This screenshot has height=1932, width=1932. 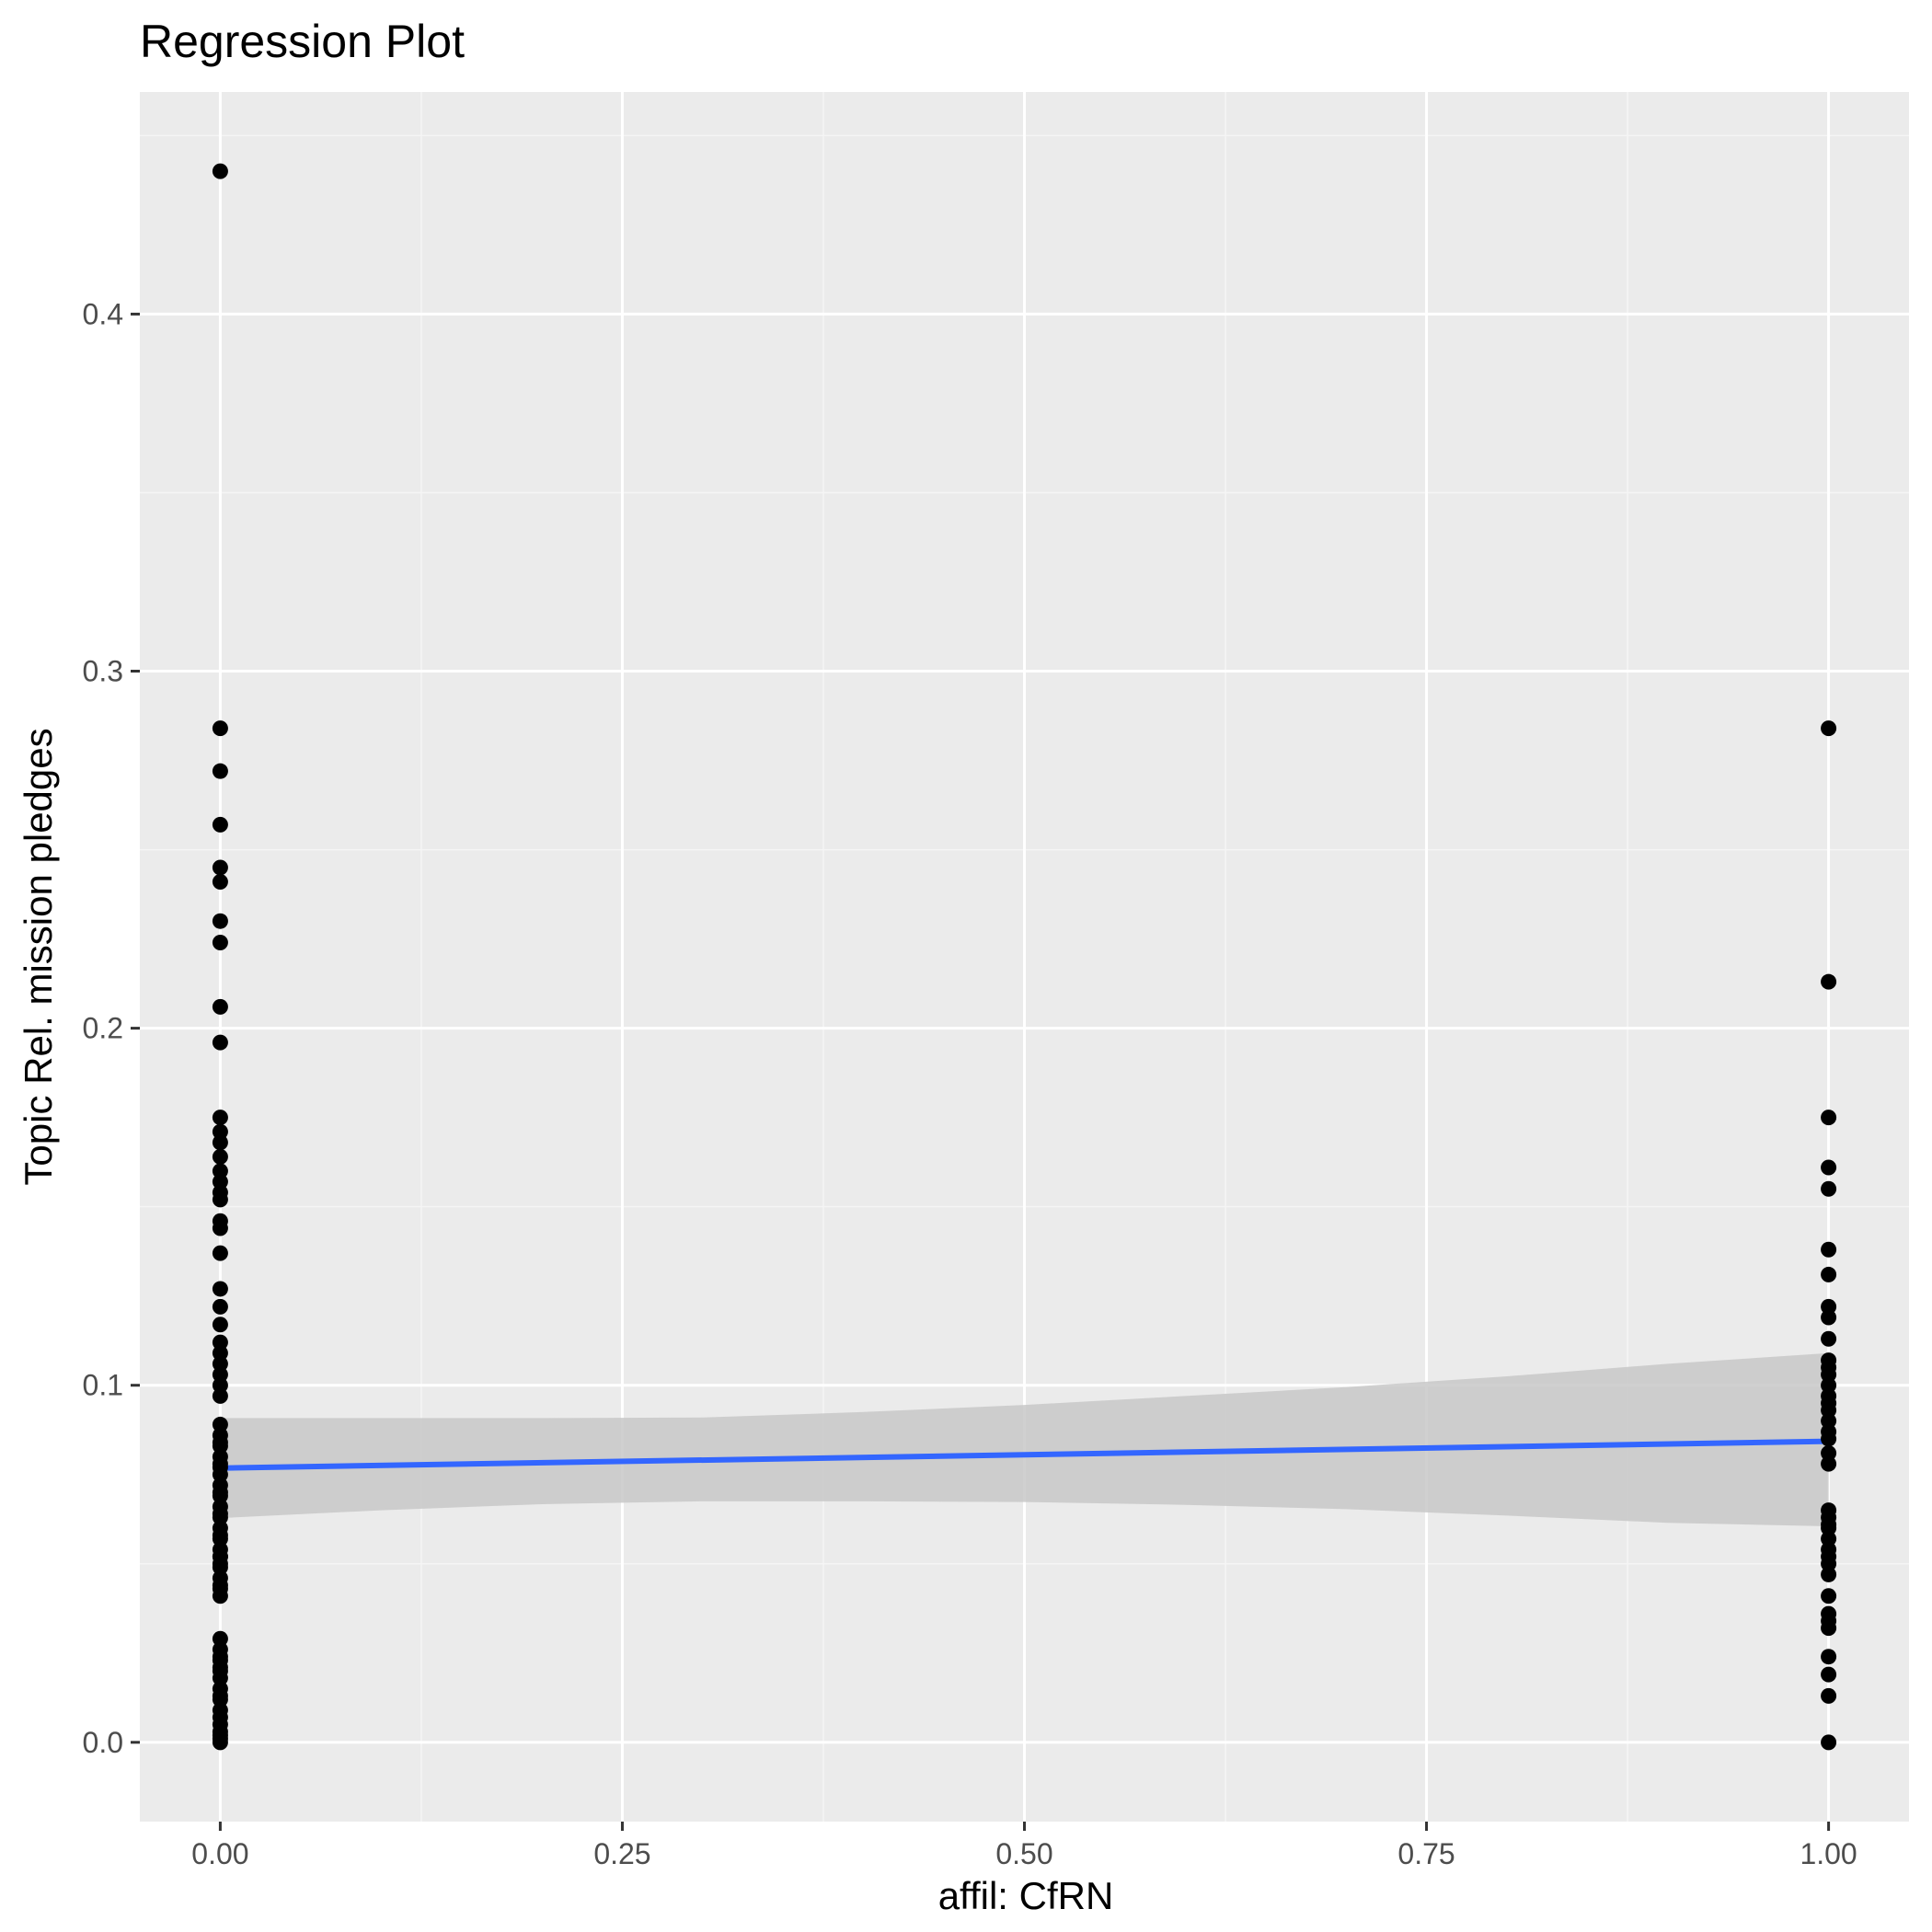 I want to click on confidence-band-area, so click(x=1024, y=1439).